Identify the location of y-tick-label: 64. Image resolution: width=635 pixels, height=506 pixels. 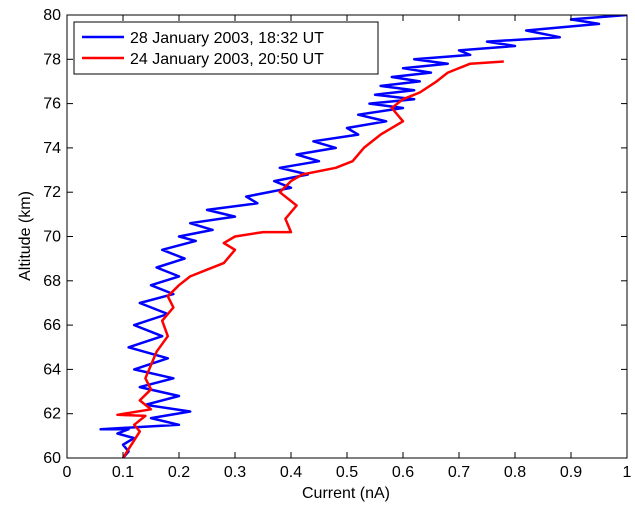
(52, 369).